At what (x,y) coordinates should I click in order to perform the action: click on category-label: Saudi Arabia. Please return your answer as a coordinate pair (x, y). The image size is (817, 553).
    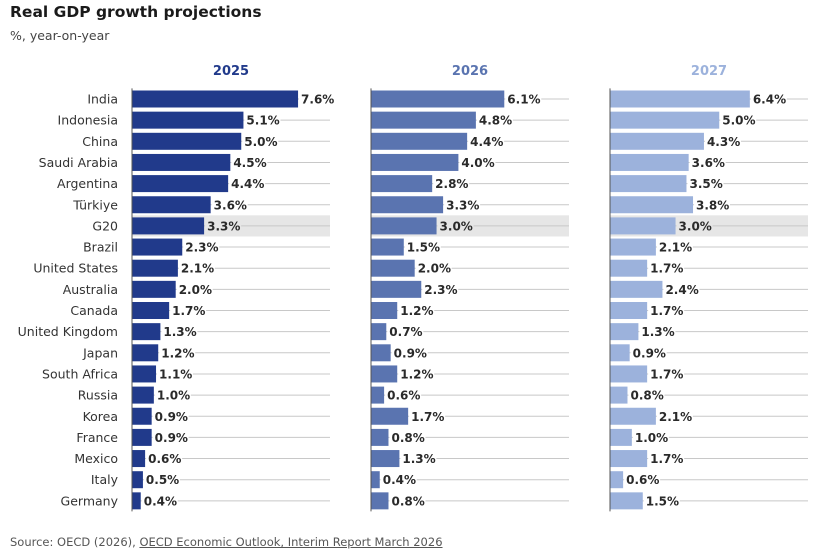
    Looking at the image, I should click on (78, 162).